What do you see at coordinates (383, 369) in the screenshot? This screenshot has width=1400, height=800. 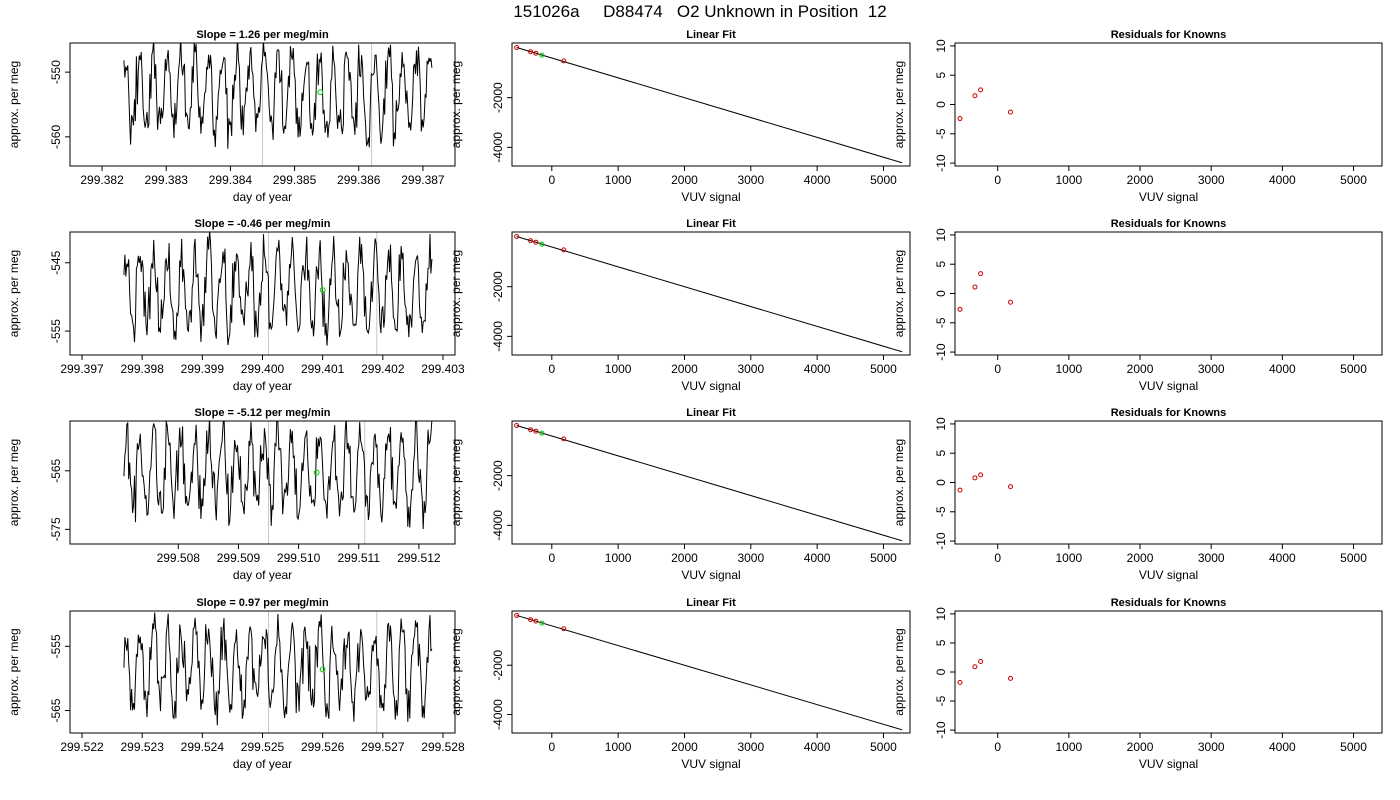 I see `x-tick-label: 299.402` at bounding box center [383, 369].